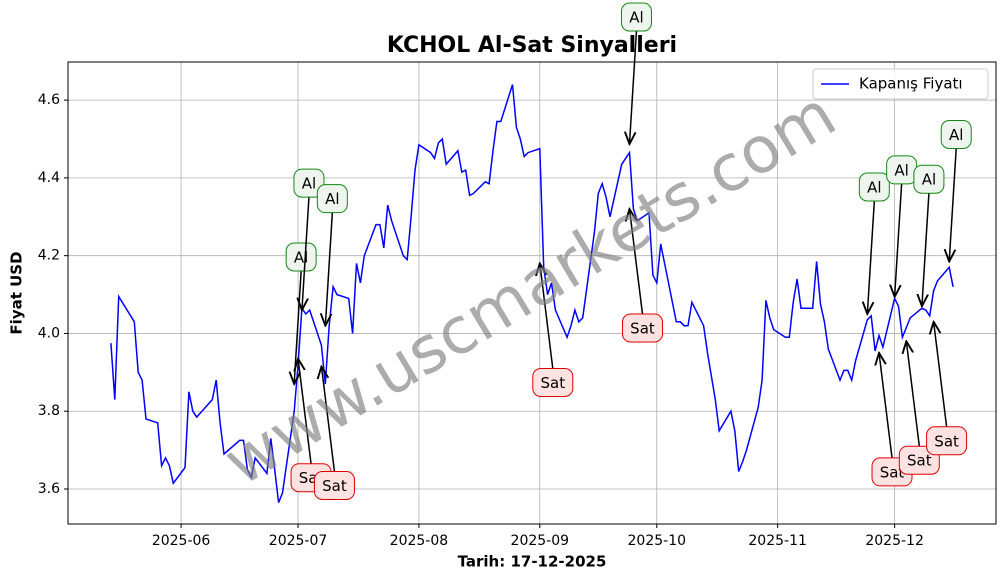  I want to click on y-axis-label: Fiyat USD, so click(17, 292).